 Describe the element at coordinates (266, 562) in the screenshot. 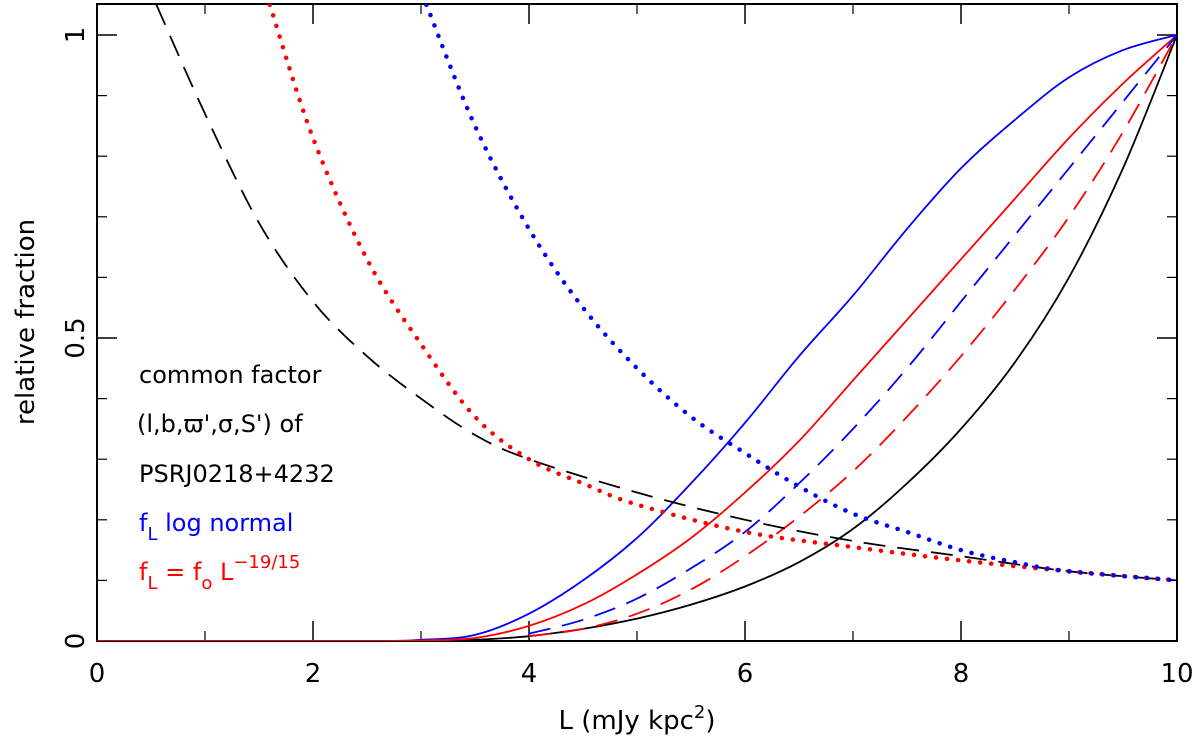

I see `annotation-power-law-exp: −19/15` at that location.